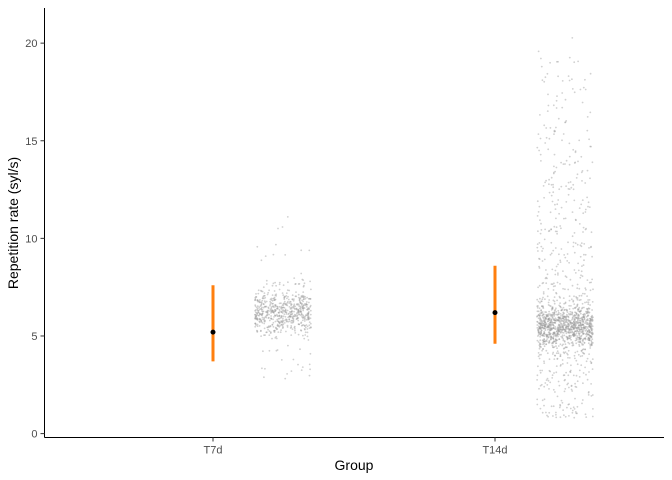  Describe the element at coordinates (495, 313) in the screenshot. I see `mean-point` at that location.